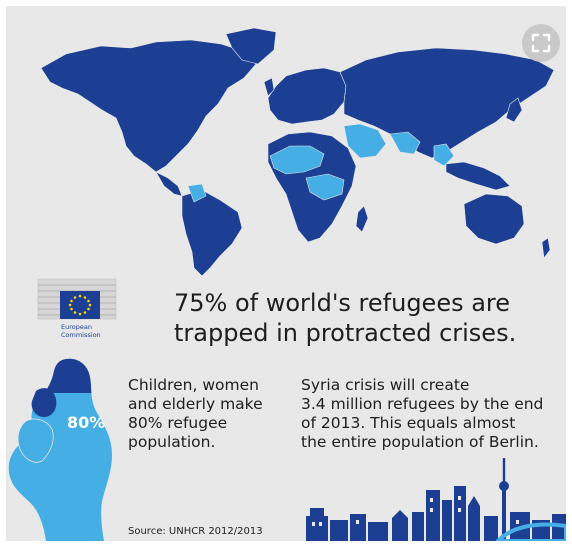  I want to click on refugee-figure-illustration, so click(60, 449).